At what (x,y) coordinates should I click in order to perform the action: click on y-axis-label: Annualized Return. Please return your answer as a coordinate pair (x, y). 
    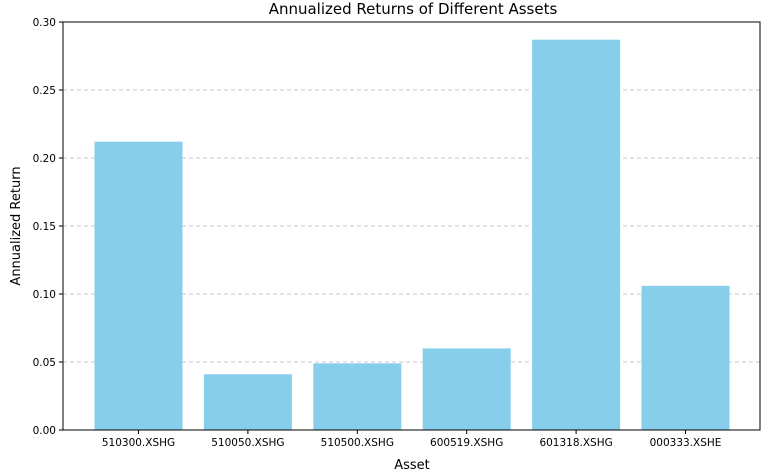
    Looking at the image, I should click on (16, 225).